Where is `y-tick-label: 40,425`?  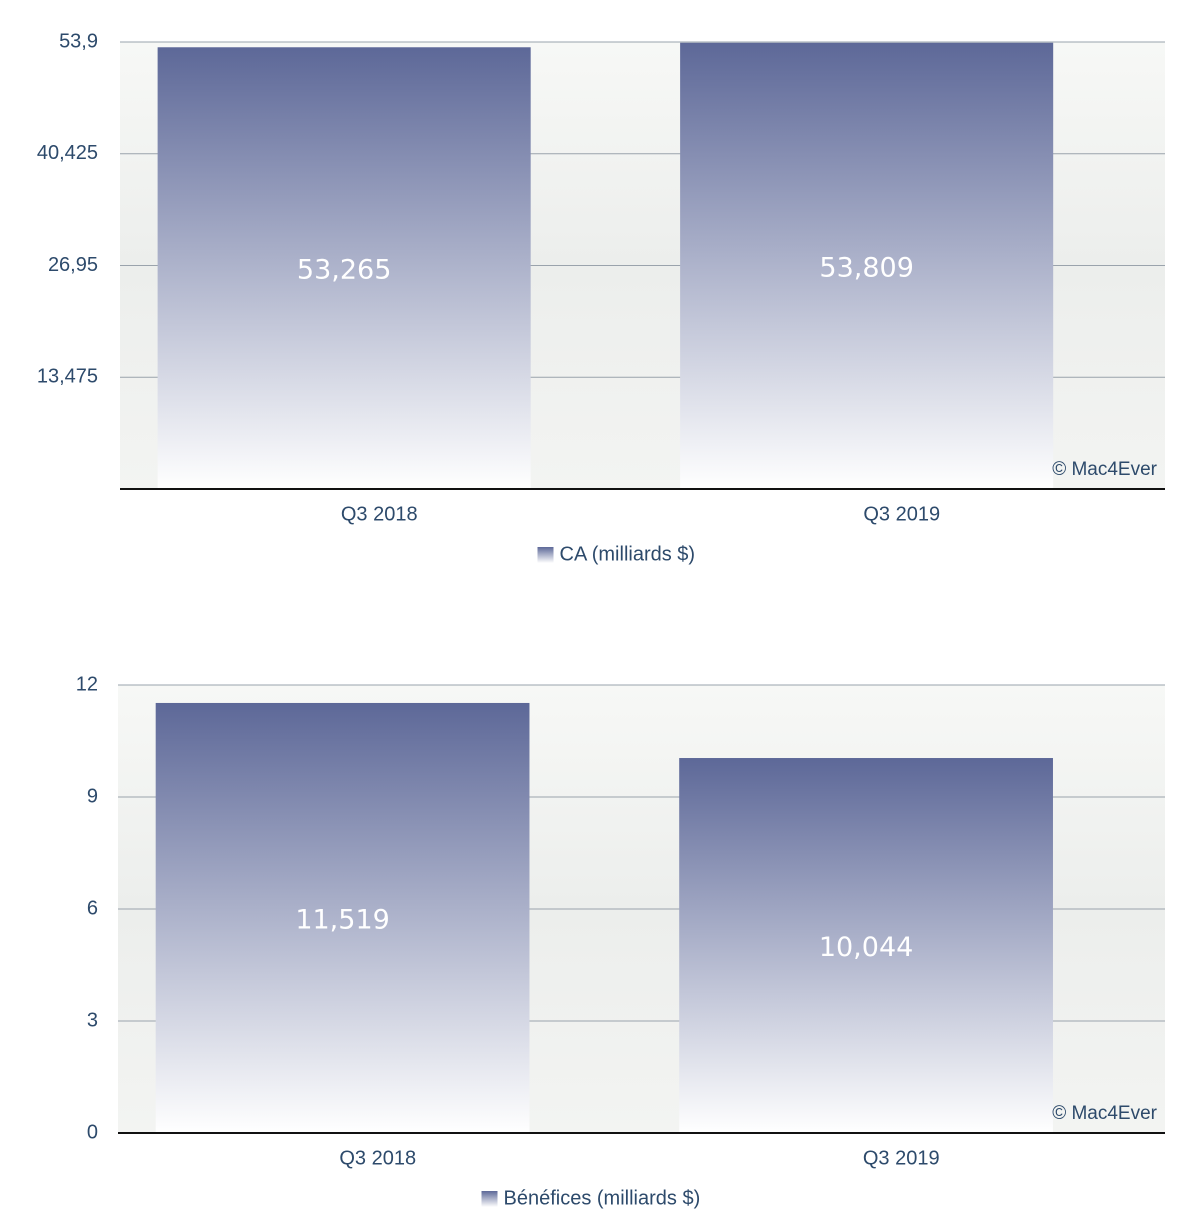
y-tick-label: 40,425 is located at coordinates (67, 153).